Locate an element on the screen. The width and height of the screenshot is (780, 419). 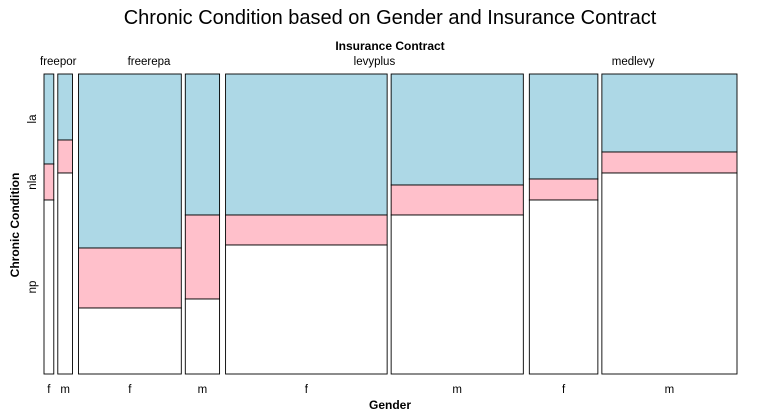
tile-freepor-f-np is located at coordinates (49, 287).